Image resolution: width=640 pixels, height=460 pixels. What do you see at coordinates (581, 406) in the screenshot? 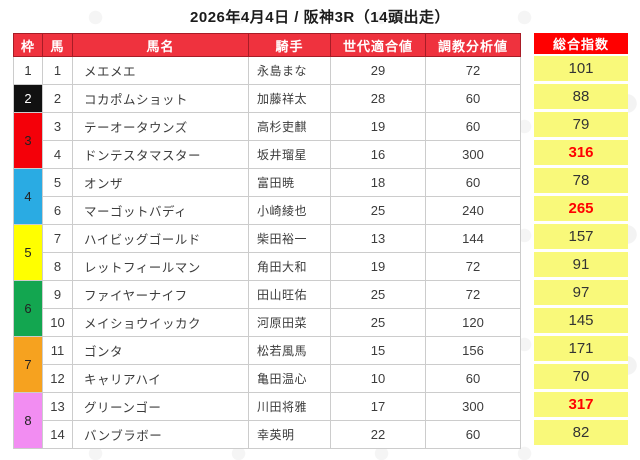
I see `sogo-row: 317` at bounding box center [581, 406].